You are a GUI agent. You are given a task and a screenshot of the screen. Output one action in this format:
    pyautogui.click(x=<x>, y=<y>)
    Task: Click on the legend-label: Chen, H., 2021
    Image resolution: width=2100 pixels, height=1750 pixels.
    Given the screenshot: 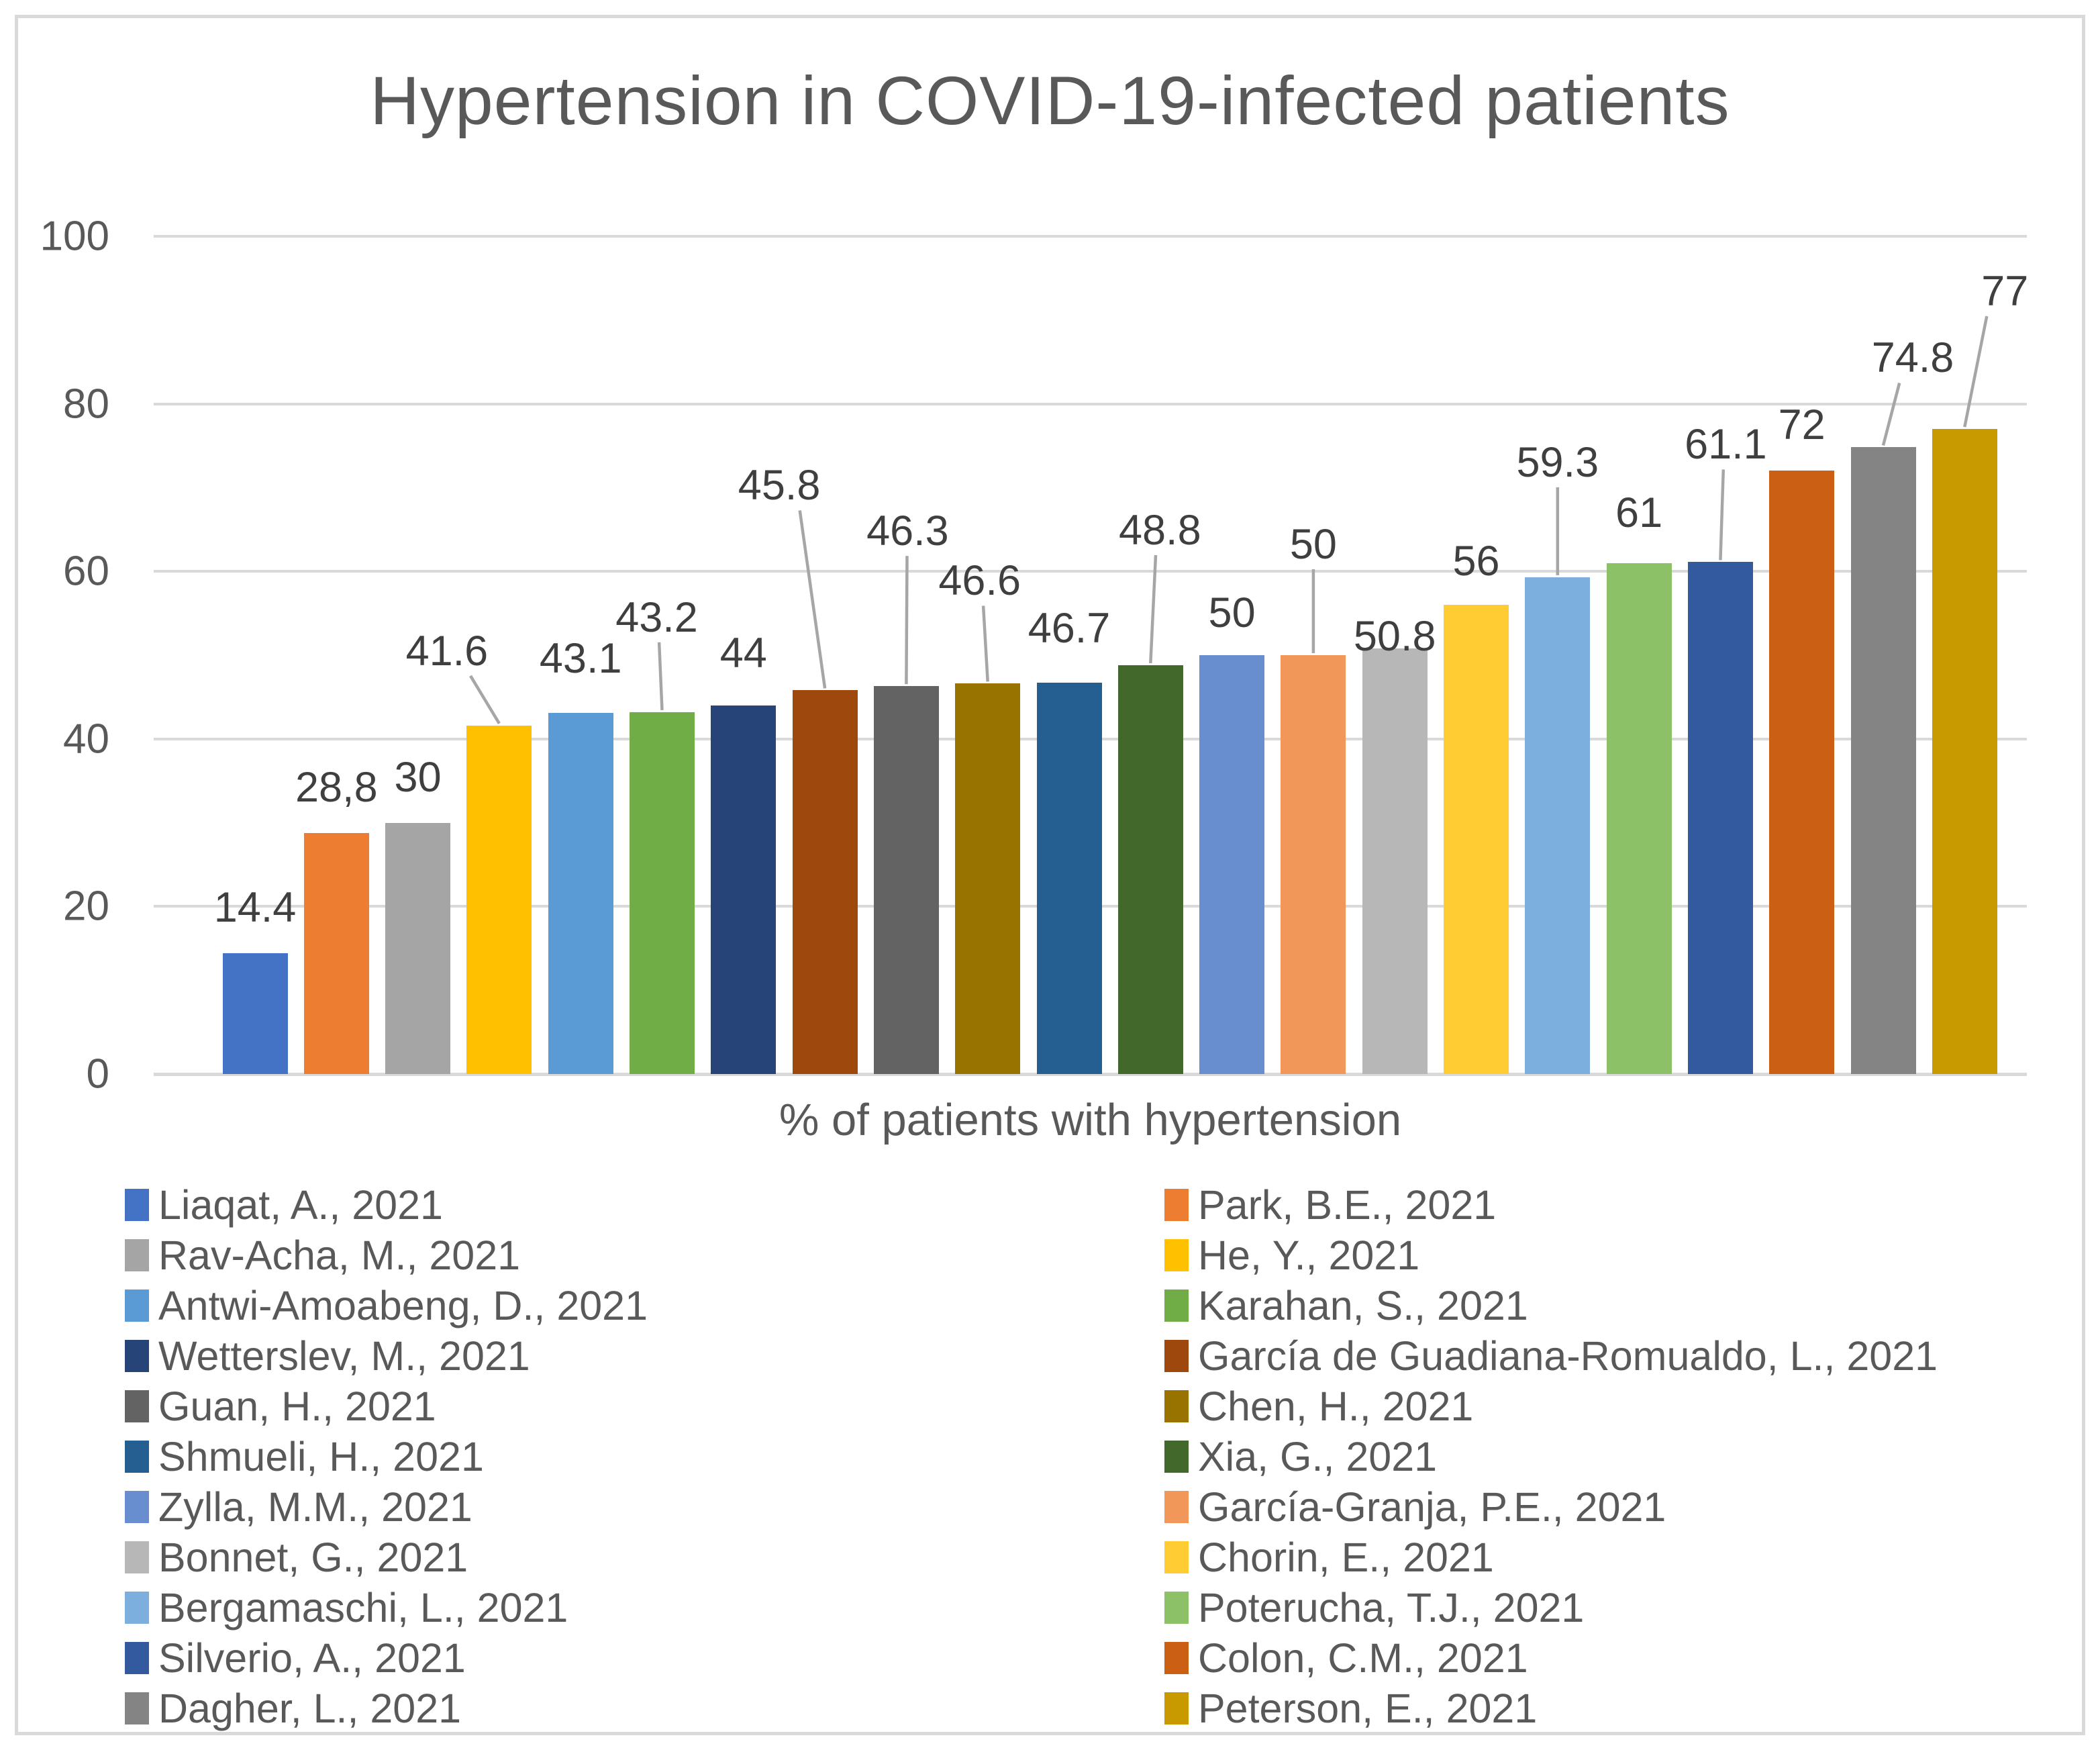 What is the action you would take?
    pyautogui.click(x=1336, y=1406)
    